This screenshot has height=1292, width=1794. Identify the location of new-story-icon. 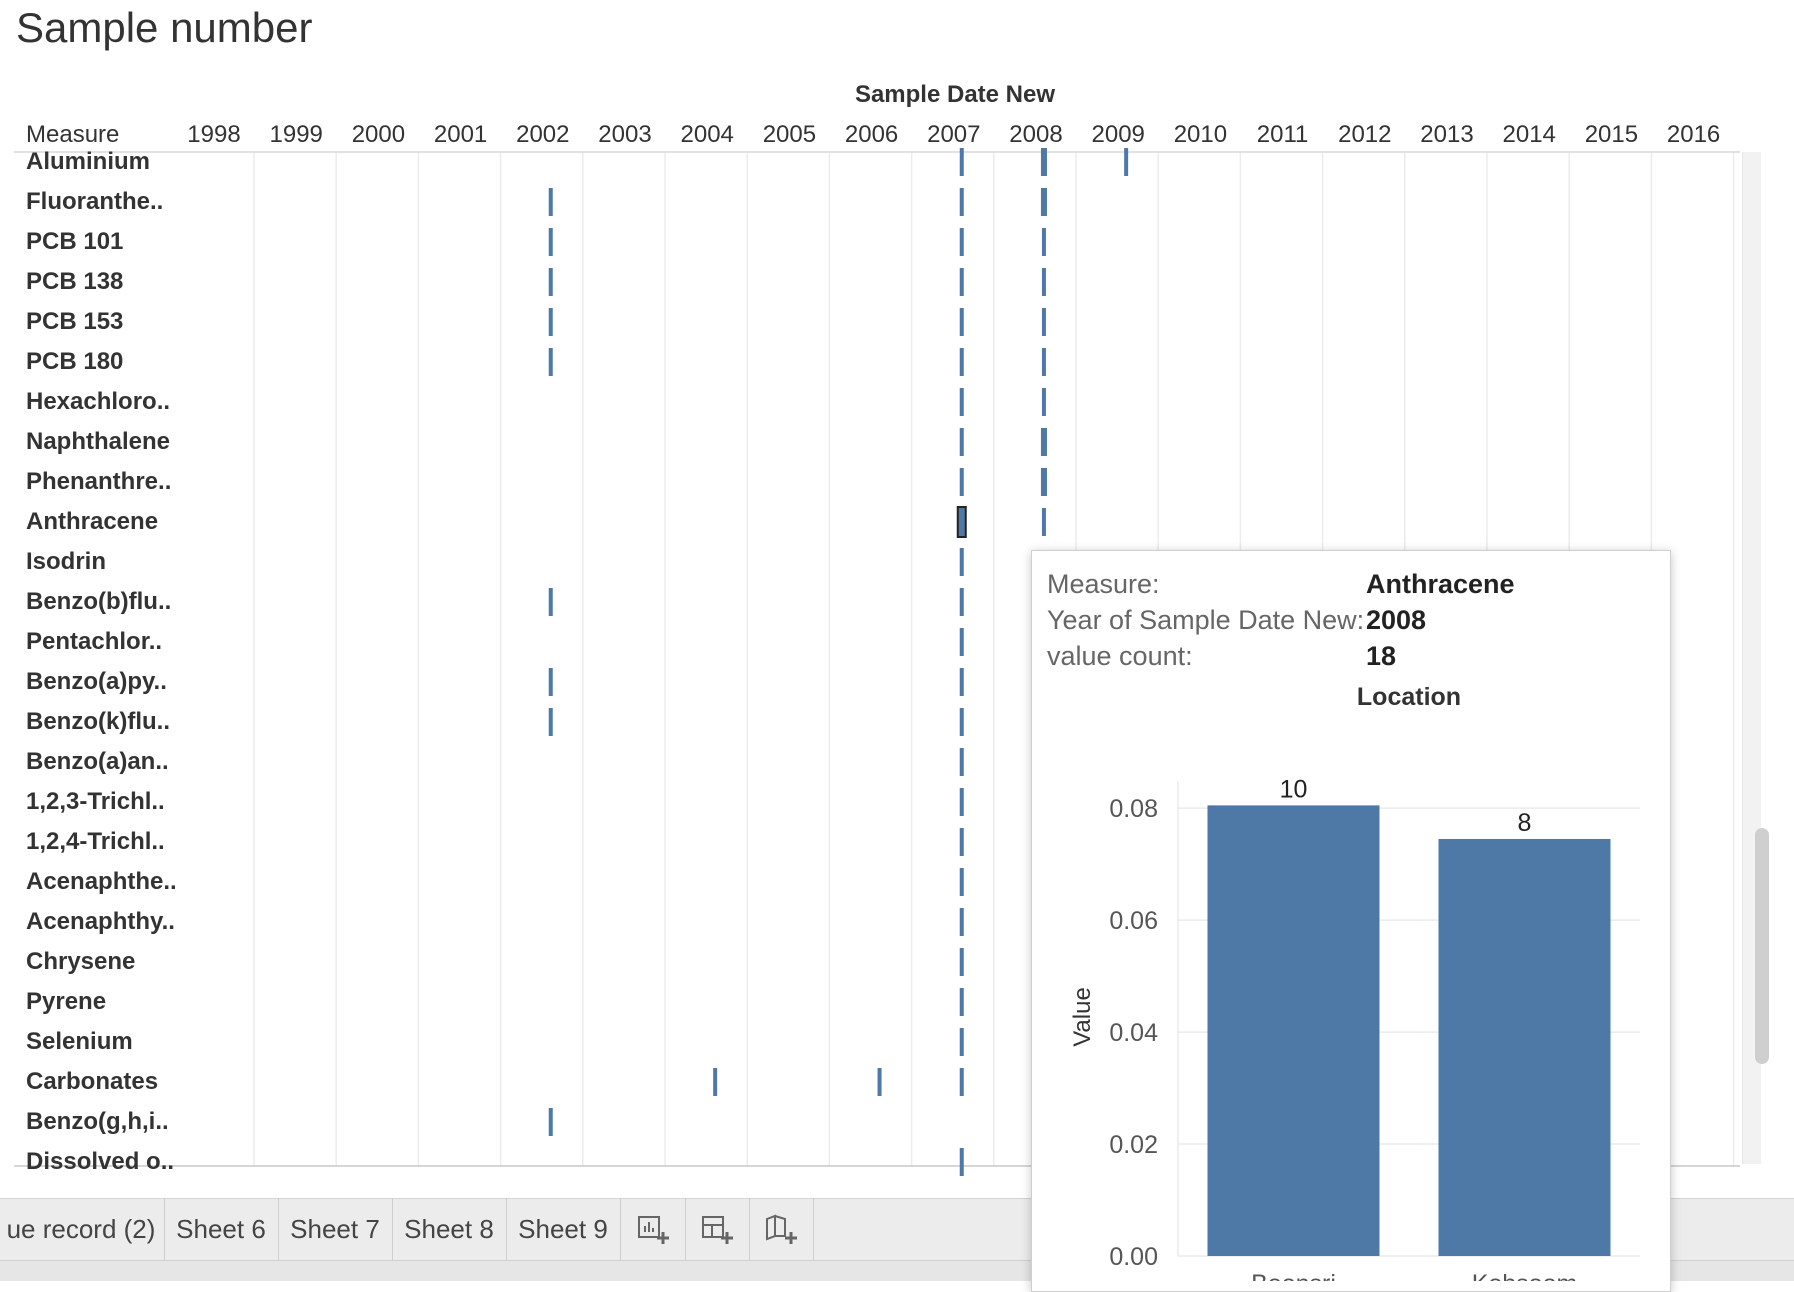
(781, 1229).